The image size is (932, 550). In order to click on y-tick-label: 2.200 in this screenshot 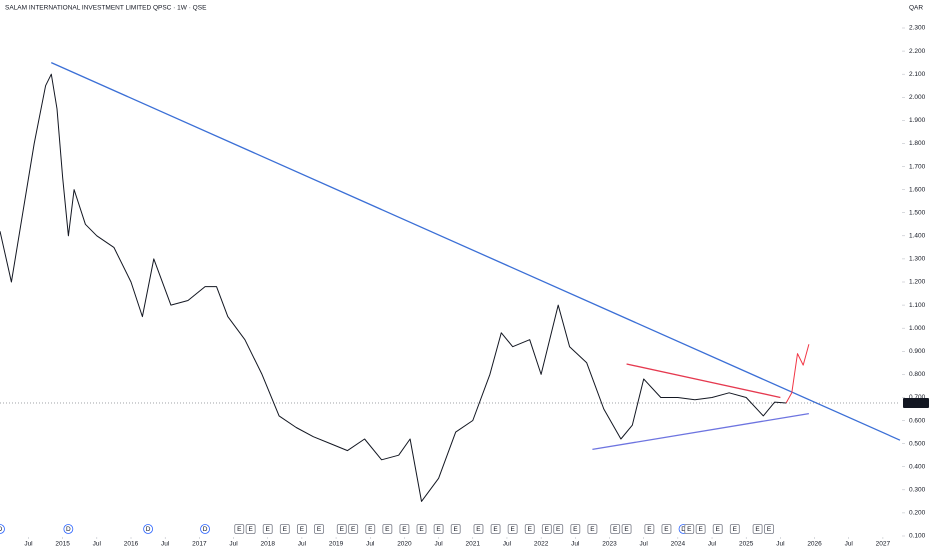, I will do `click(917, 51)`.